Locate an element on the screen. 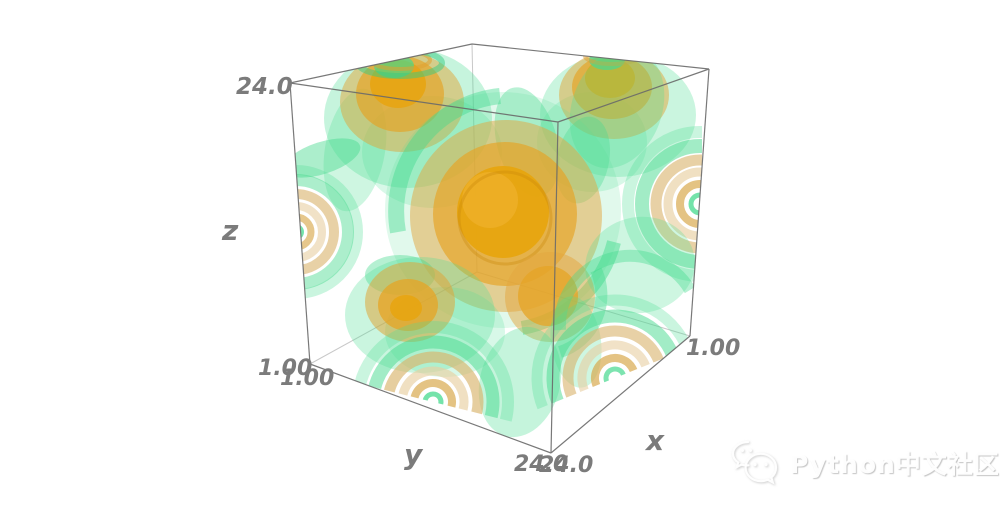 The image size is (1000, 509). isosurface-mid-right-sheet is located at coordinates (624, 273).